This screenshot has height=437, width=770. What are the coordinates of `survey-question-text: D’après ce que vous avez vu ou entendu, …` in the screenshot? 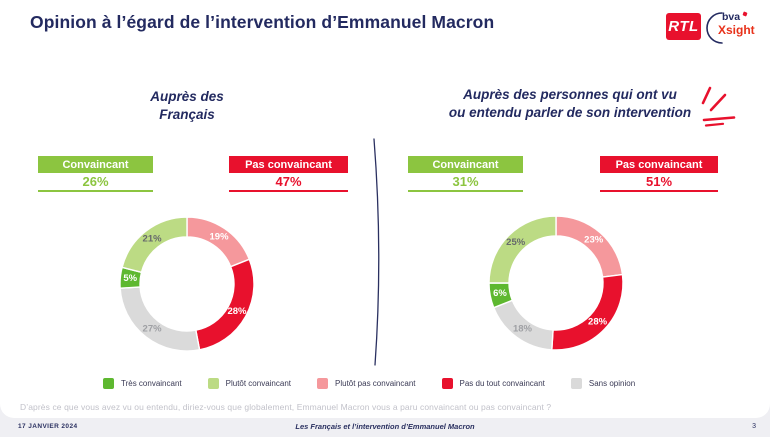 It's located at (286, 407).